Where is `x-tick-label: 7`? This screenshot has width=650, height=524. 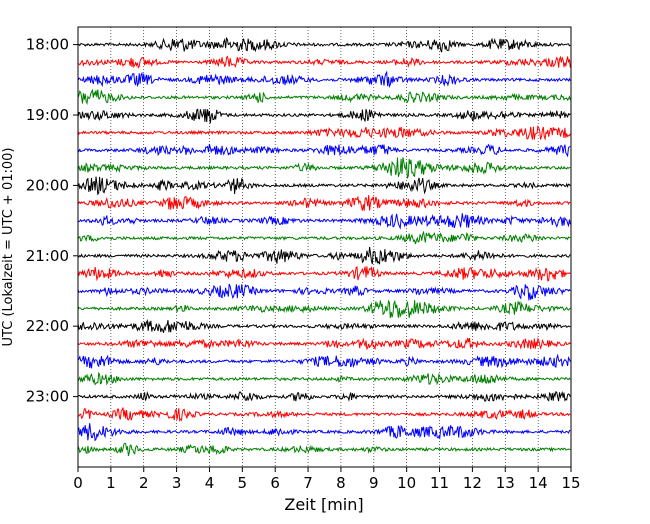 x-tick-label: 7 is located at coordinates (308, 483).